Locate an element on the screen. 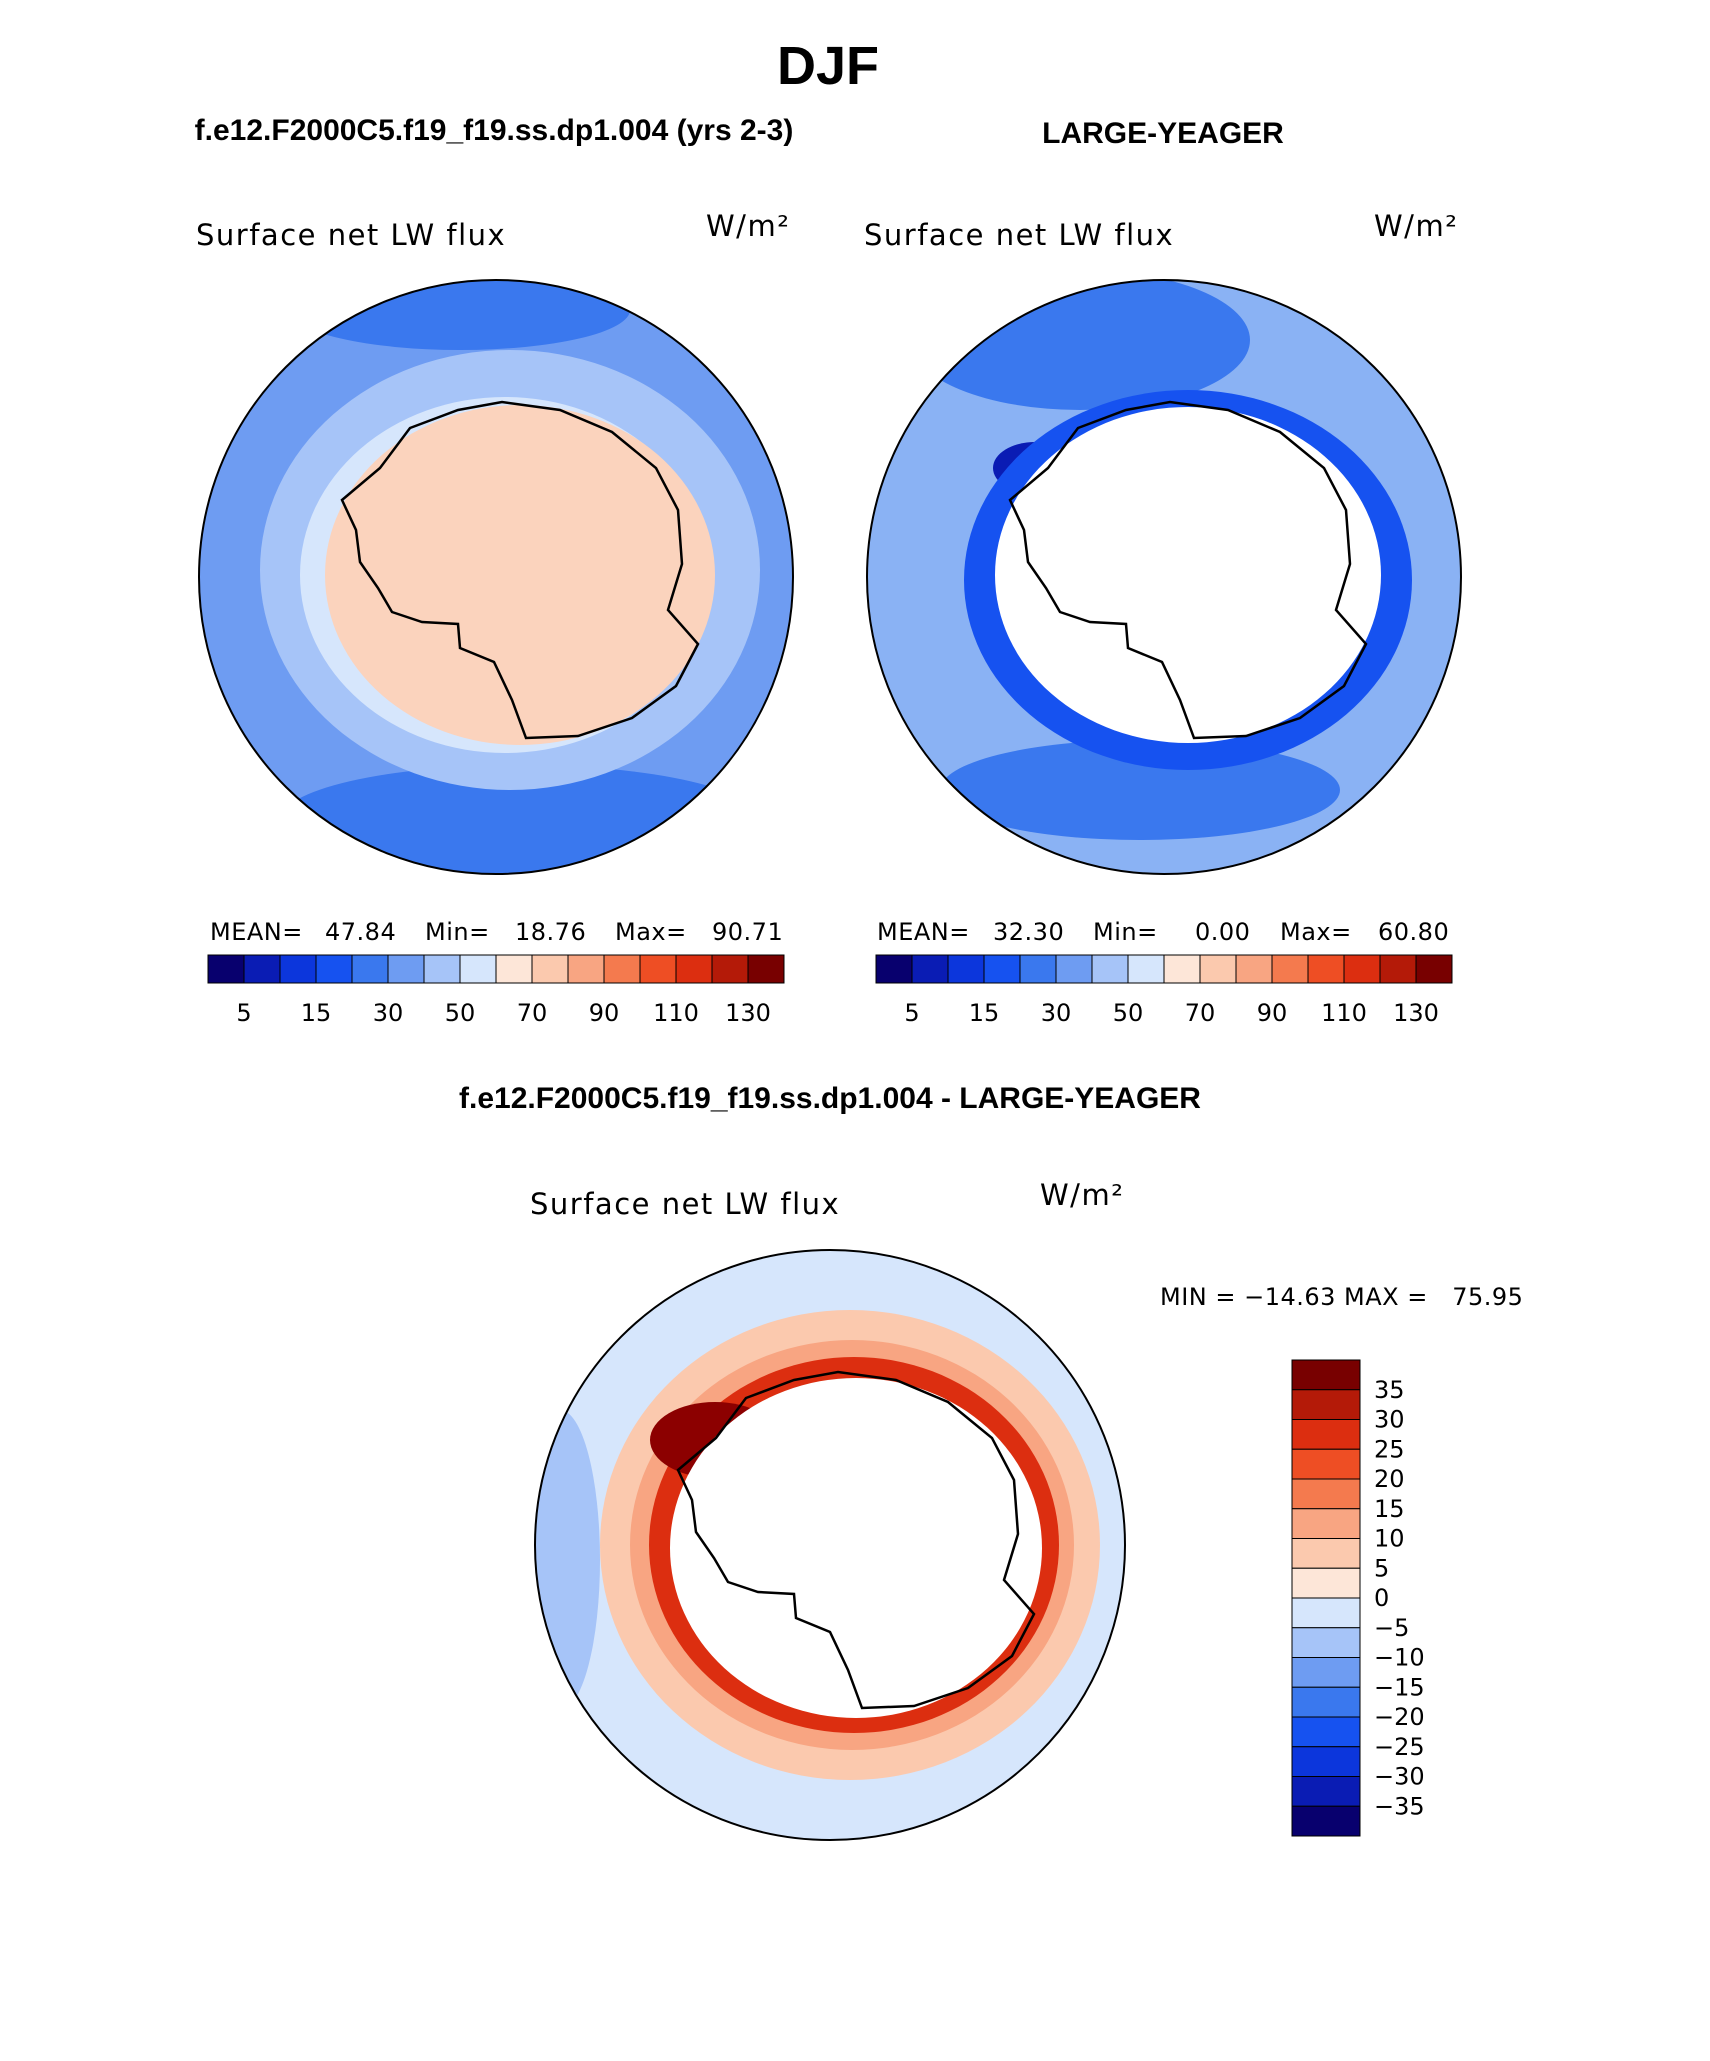 Image resolution: width=1710 pixels, height=2061 pixels. panel-b-mean: 32.30 is located at coordinates (1028, 932).